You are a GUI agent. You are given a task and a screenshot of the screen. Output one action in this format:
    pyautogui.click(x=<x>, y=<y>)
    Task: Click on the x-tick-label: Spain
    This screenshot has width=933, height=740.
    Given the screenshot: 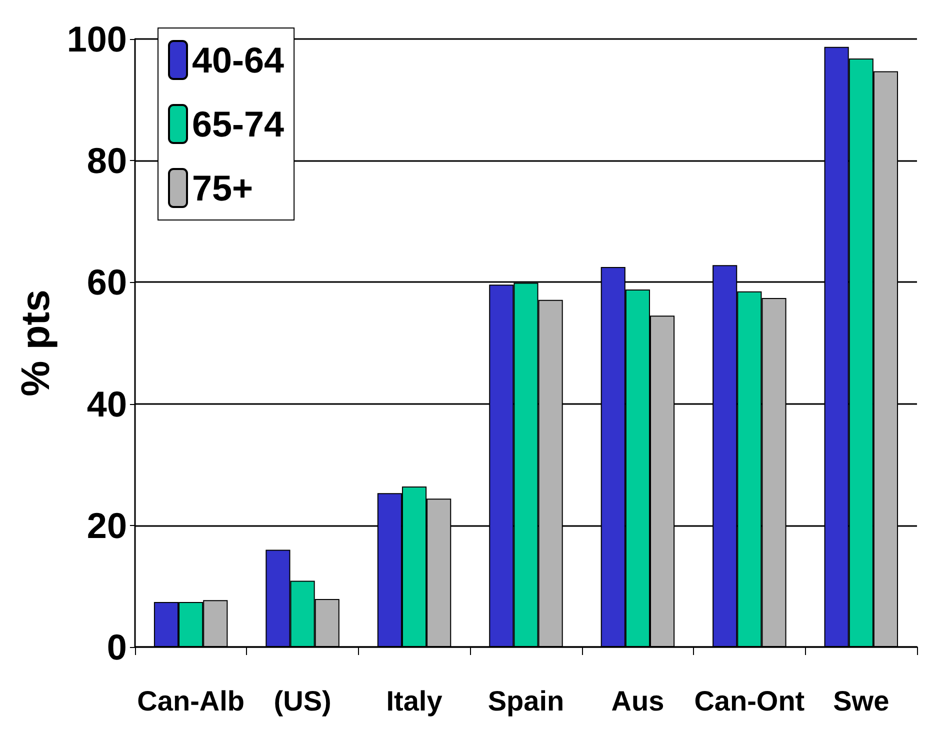 What is the action you would take?
    pyautogui.click(x=526, y=701)
    